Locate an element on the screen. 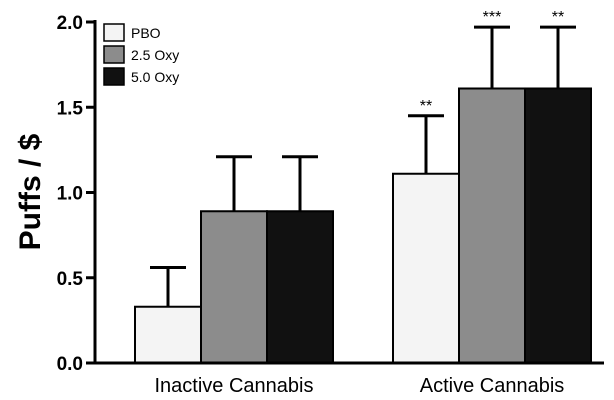 The width and height of the screenshot is (614, 400). bar-pbo-inactive-cannabis is located at coordinates (168, 334).